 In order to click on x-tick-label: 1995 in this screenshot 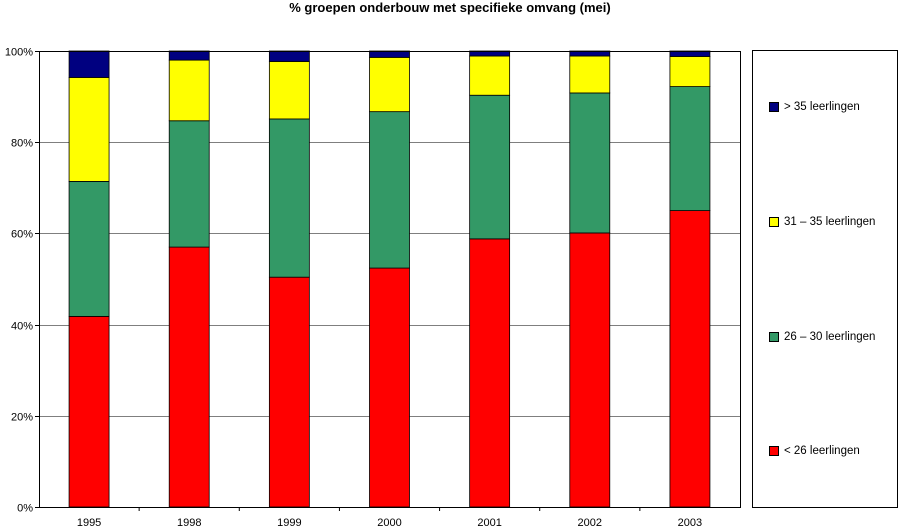, I will do `click(89, 523)`.